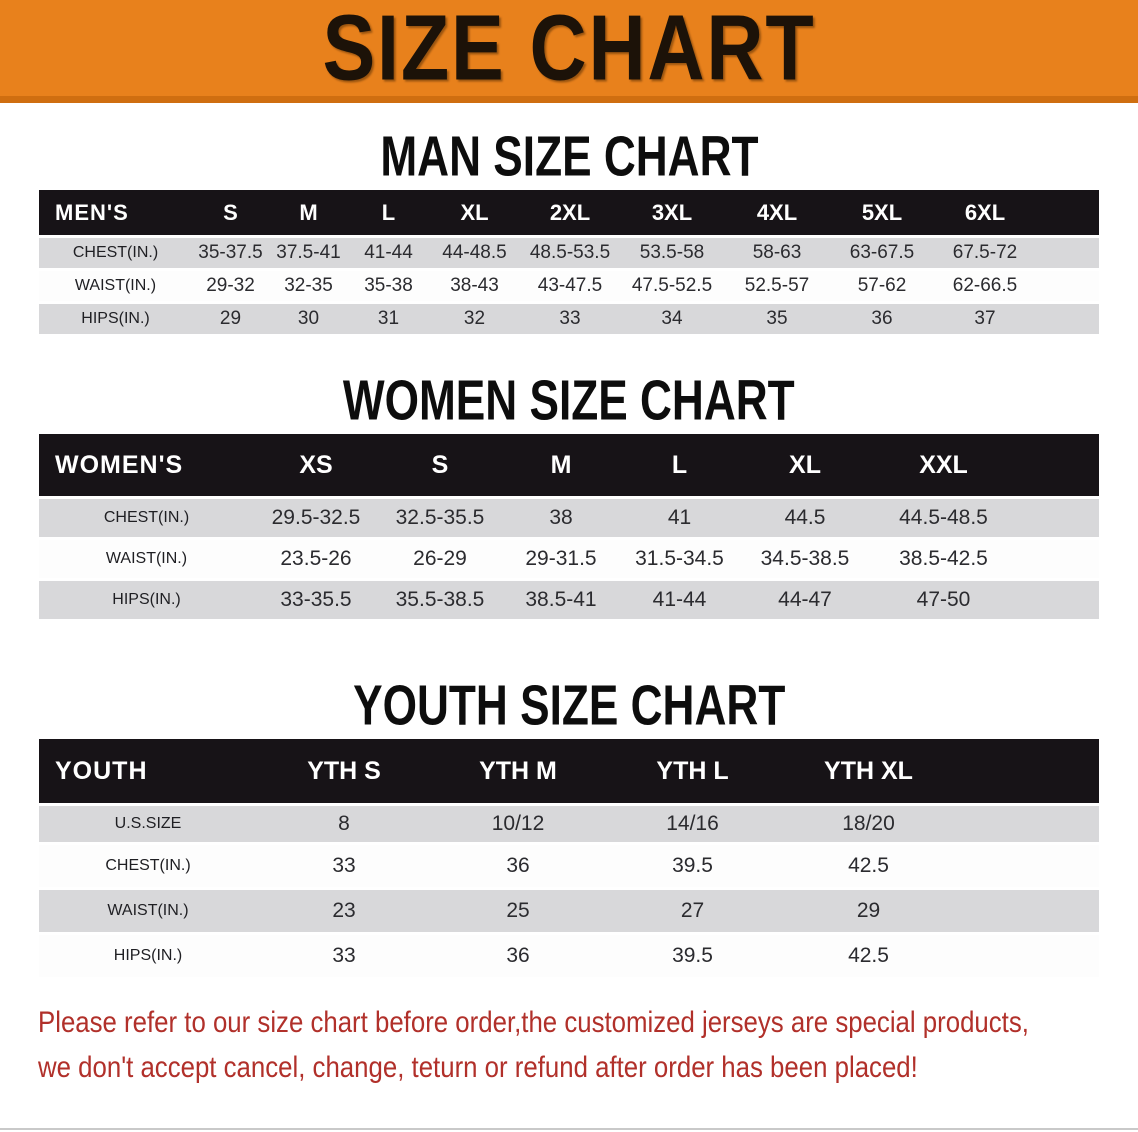 Image resolution: width=1138 pixels, height=1132 pixels. I want to click on size-value-cell: 33-35.5, so click(316, 600).